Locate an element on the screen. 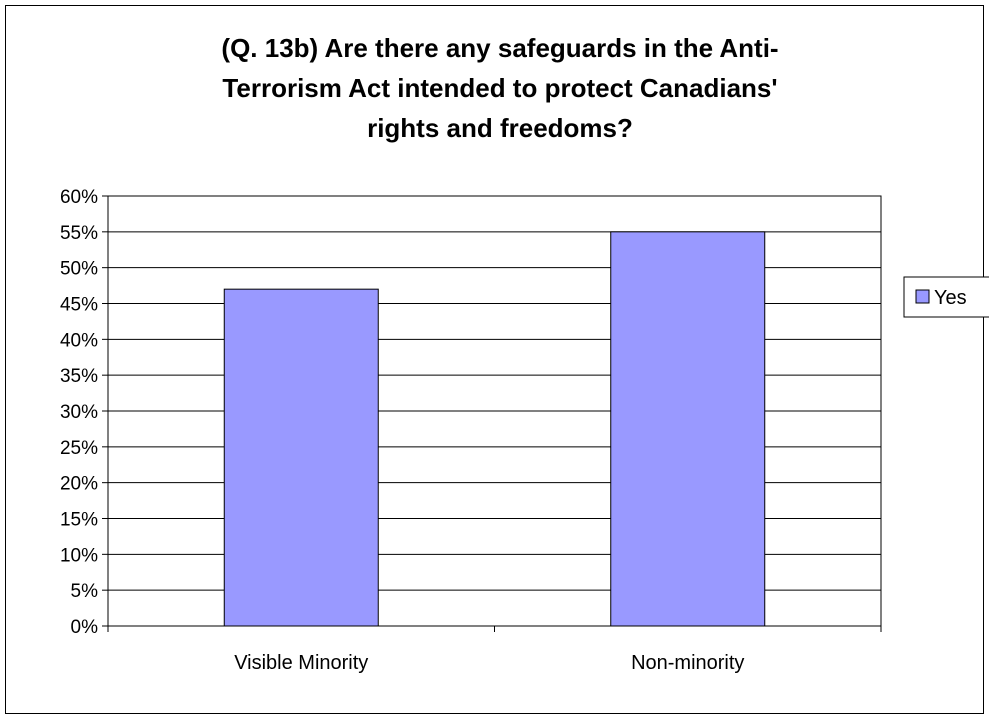 The width and height of the screenshot is (989, 719). y-tick-label: 40% is located at coordinates (79, 340).